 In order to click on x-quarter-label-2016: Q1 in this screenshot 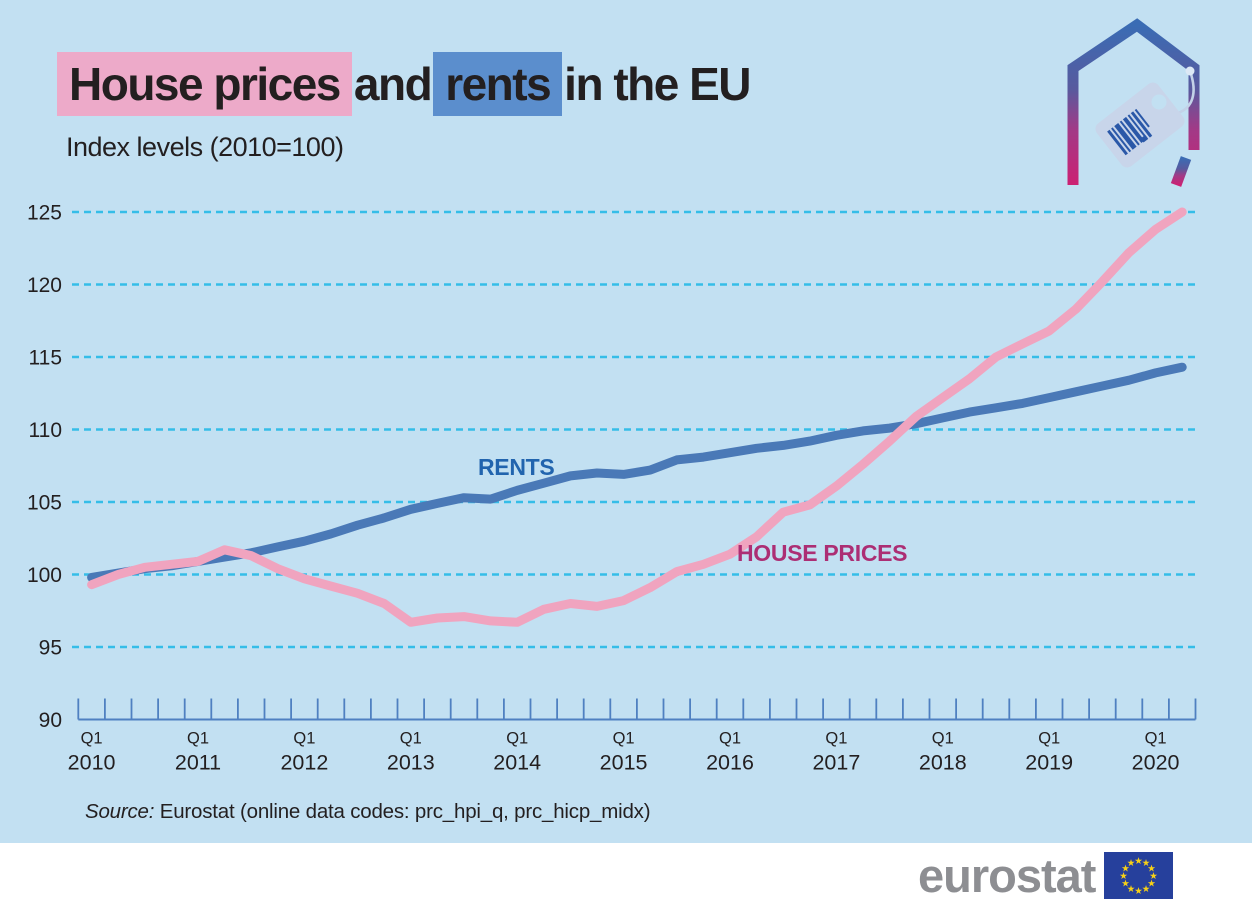, I will do `click(730, 739)`.